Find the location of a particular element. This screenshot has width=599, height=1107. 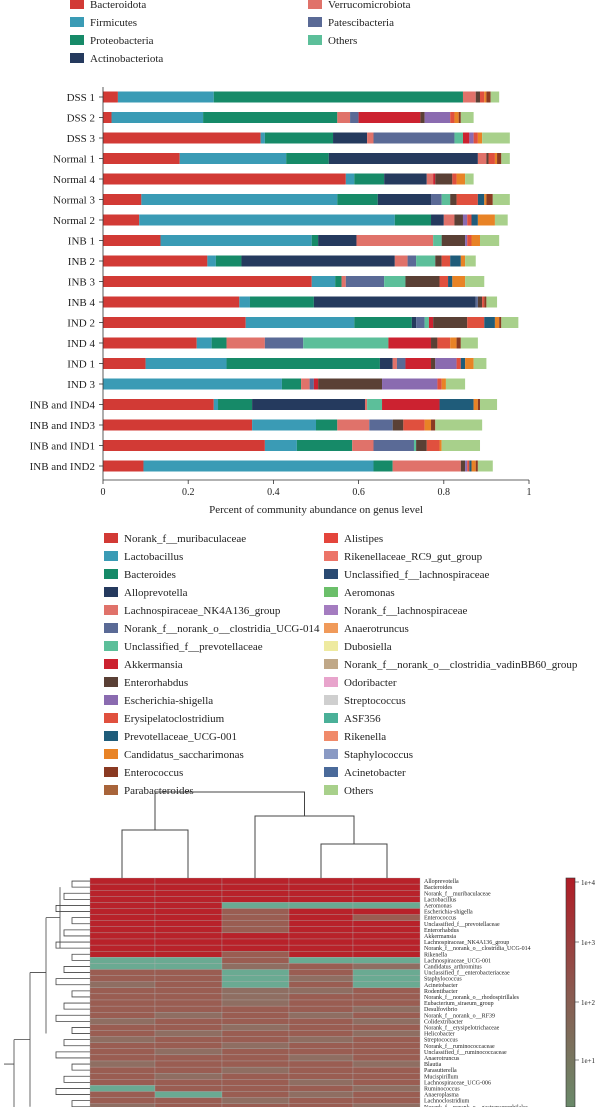

genus-legend-label: Lachnospiraceae_NK4A136_group is located at coordinates (202, 611).